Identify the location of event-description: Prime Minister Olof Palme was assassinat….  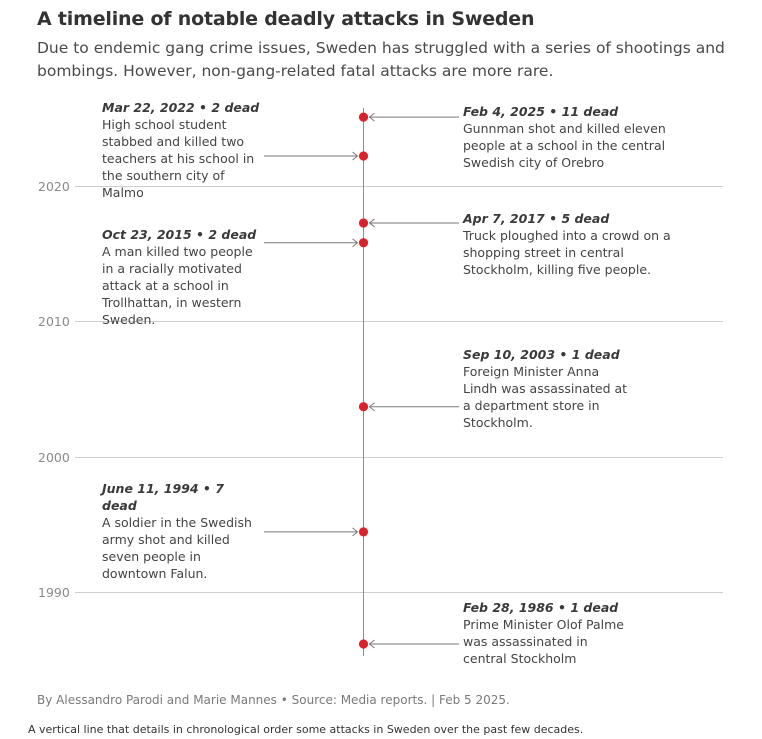
(543, 641).